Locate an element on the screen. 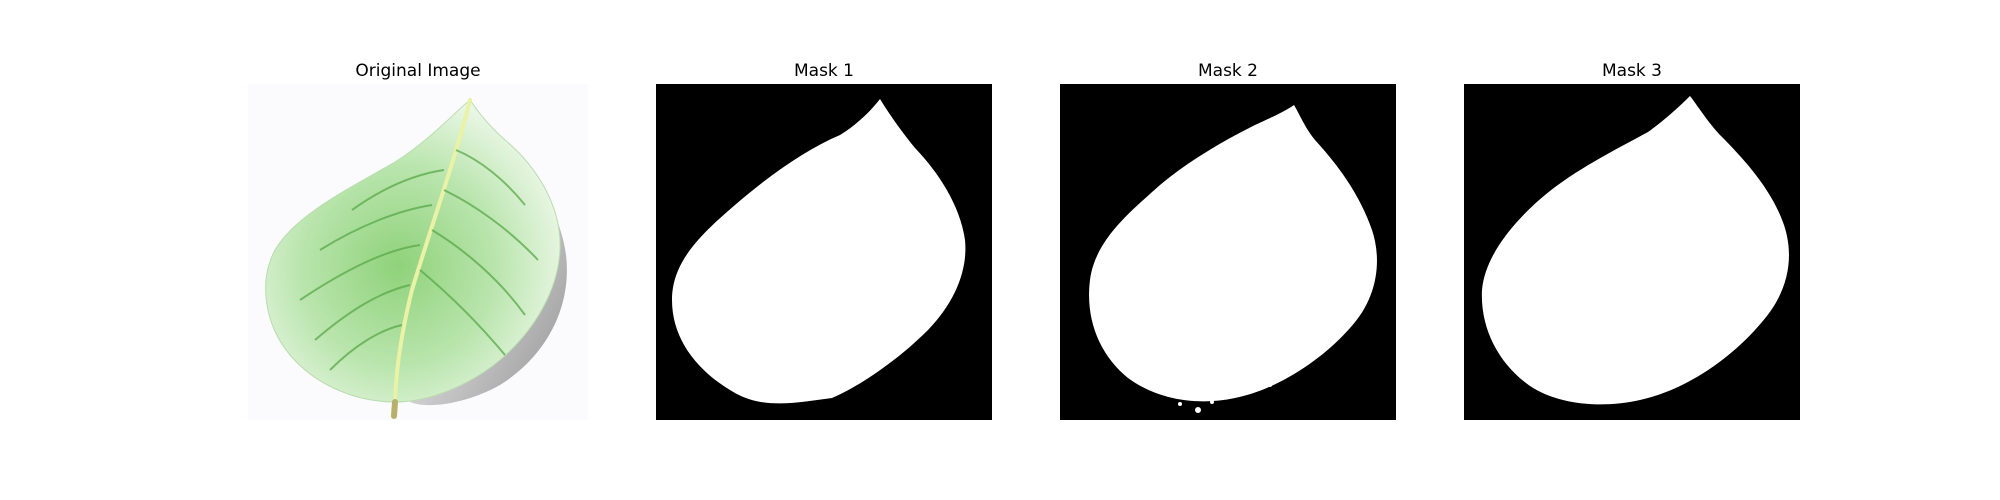 Image resolution: width=2000 pixels, height=500 pixels. mask-2-speckles is located at coordinates (1225, 398).